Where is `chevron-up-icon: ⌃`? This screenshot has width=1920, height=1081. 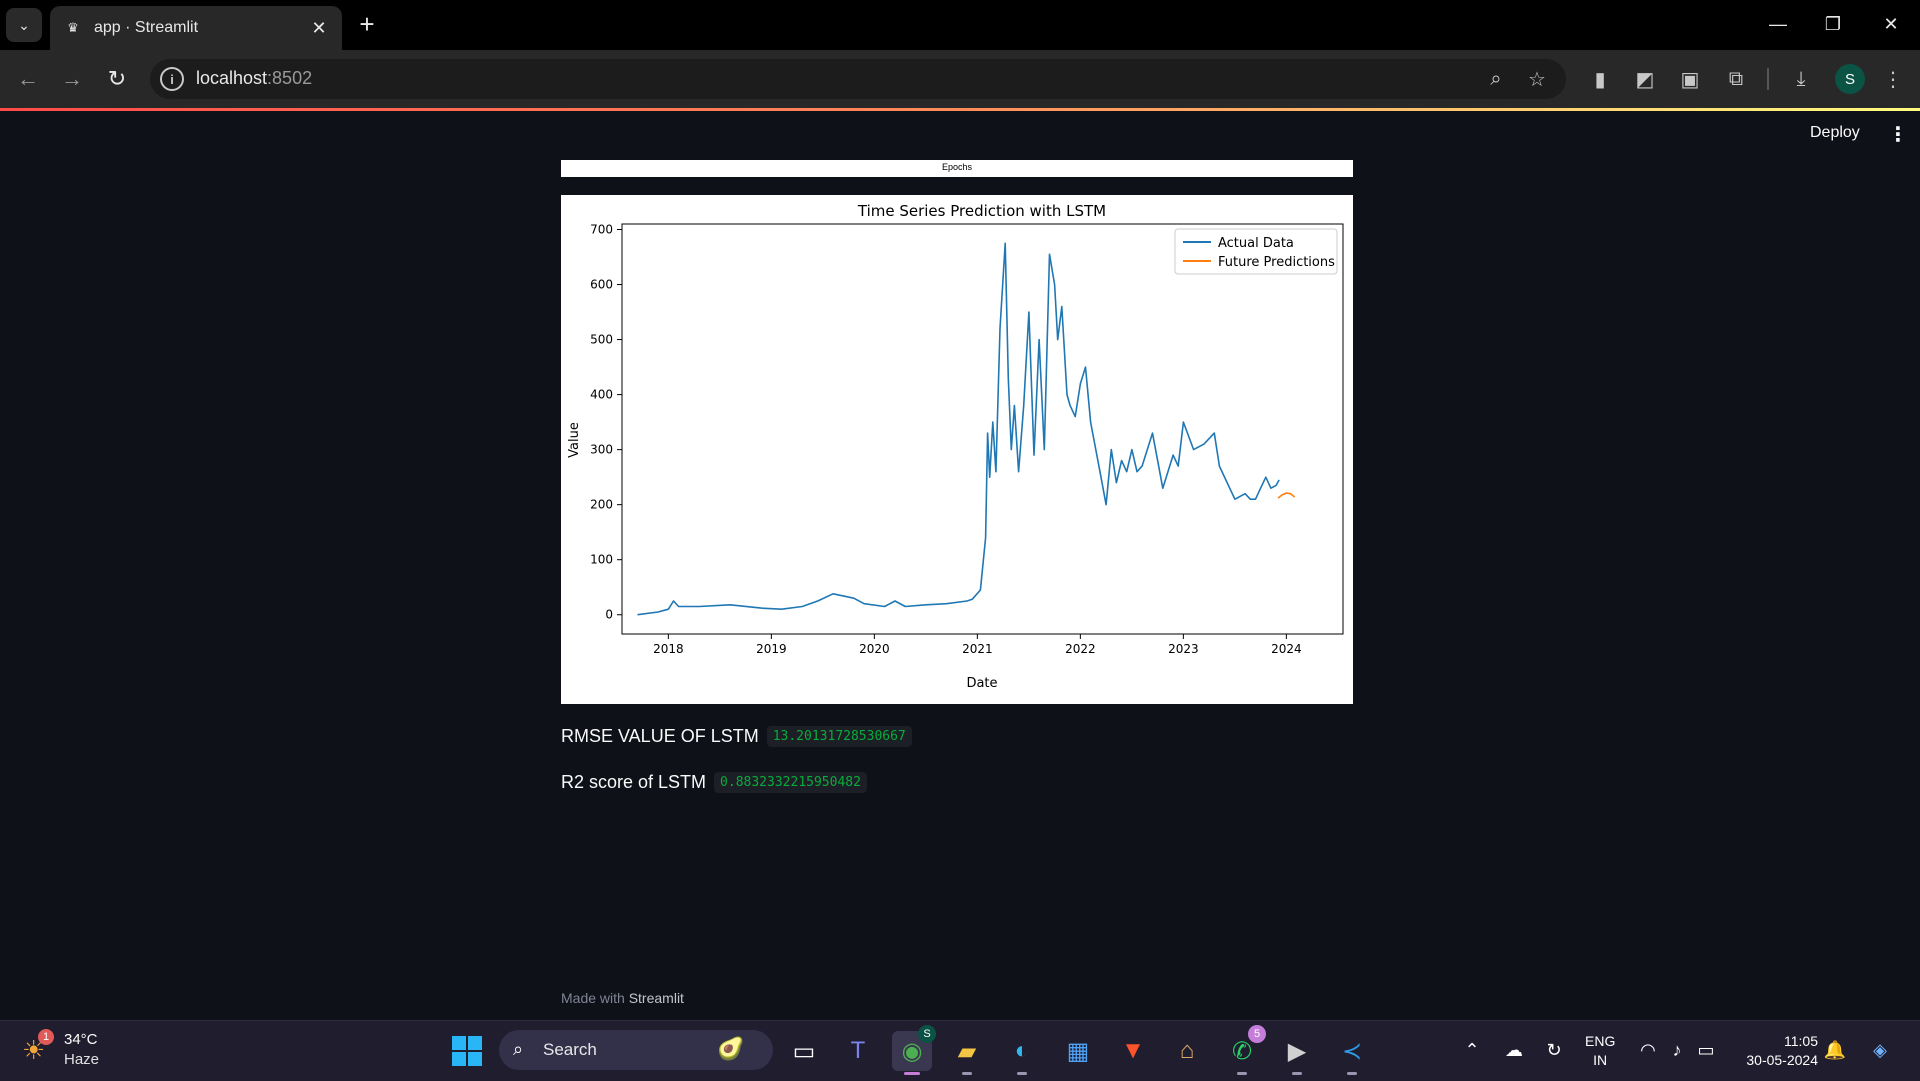
chevron-up-icon: ⌃ is located at coordinates (1472, 1049).